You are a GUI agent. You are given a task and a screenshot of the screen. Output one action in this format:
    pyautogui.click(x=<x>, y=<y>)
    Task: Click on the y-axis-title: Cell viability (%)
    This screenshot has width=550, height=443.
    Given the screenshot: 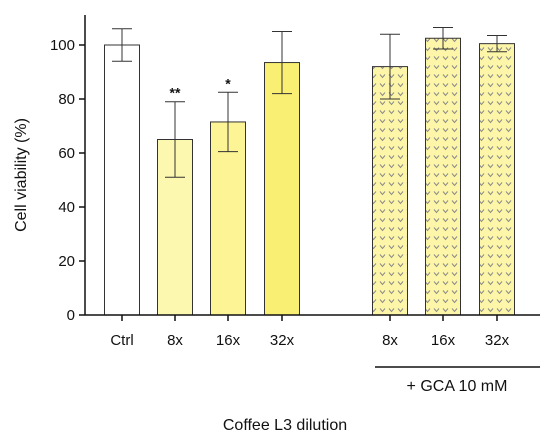 What is the action you would take?
    pyautogui.click(x=21, y=175)
    